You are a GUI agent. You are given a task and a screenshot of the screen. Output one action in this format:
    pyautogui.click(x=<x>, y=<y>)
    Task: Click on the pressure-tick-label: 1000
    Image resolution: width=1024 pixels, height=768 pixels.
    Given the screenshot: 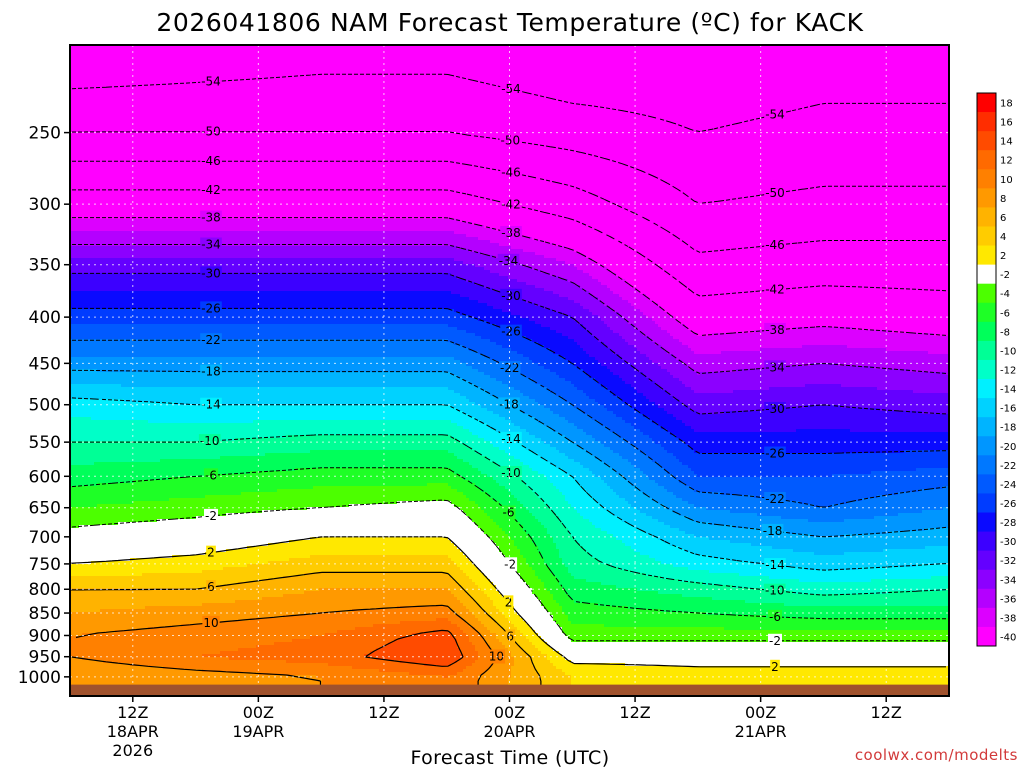 What is the action you would take?
    pyautogui.click(x=39, y=678)
    